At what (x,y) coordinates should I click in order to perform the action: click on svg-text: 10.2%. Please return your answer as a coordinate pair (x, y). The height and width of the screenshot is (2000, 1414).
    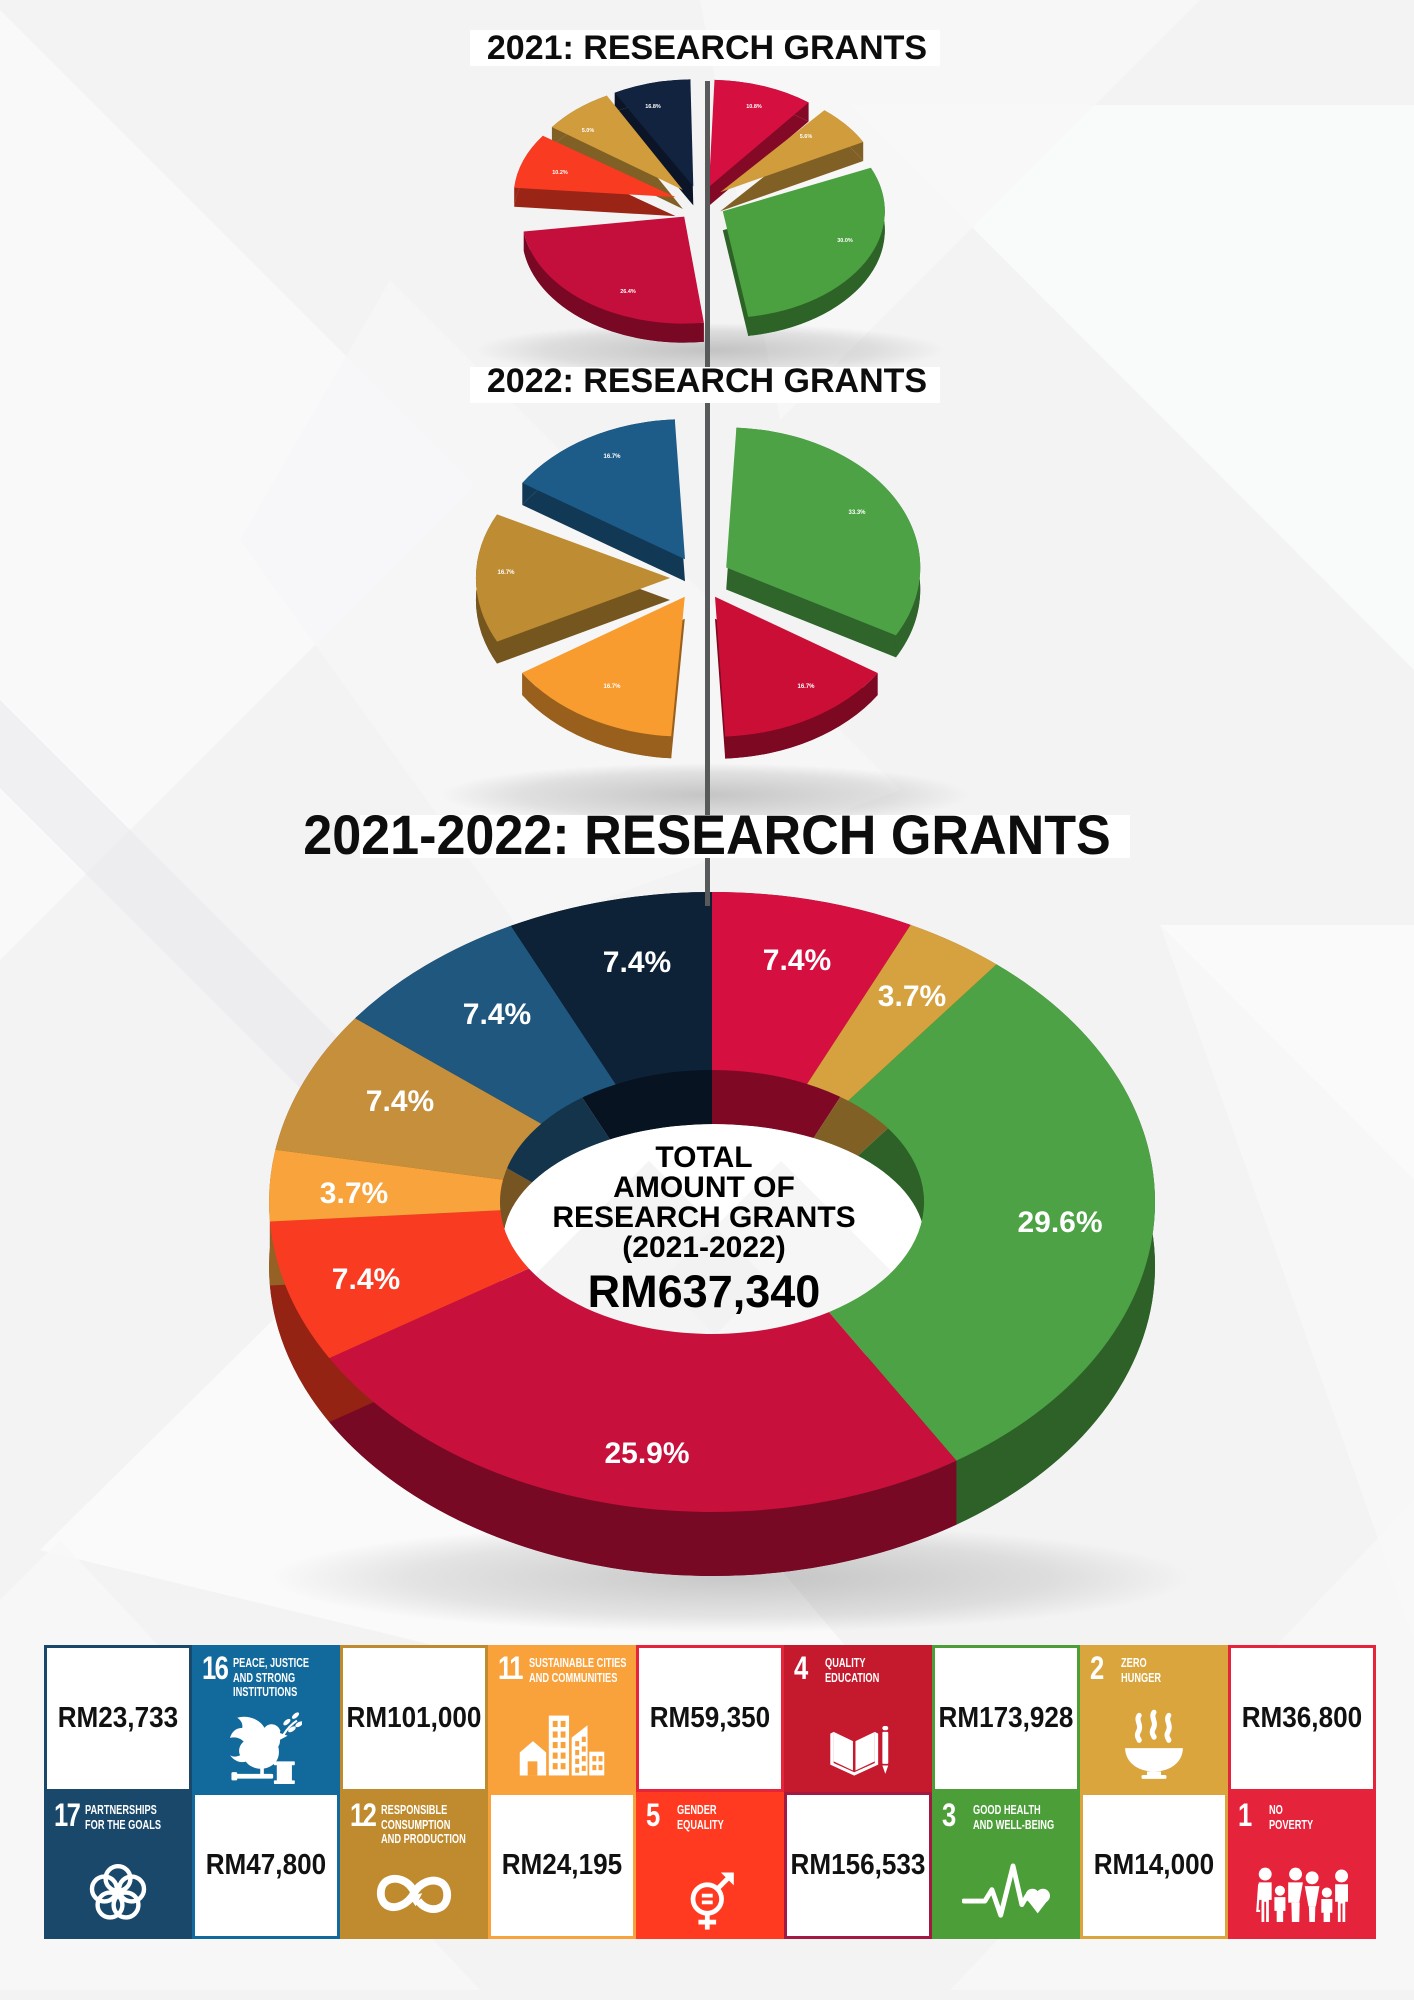
    Looking at the image, I should click on (560, 173).